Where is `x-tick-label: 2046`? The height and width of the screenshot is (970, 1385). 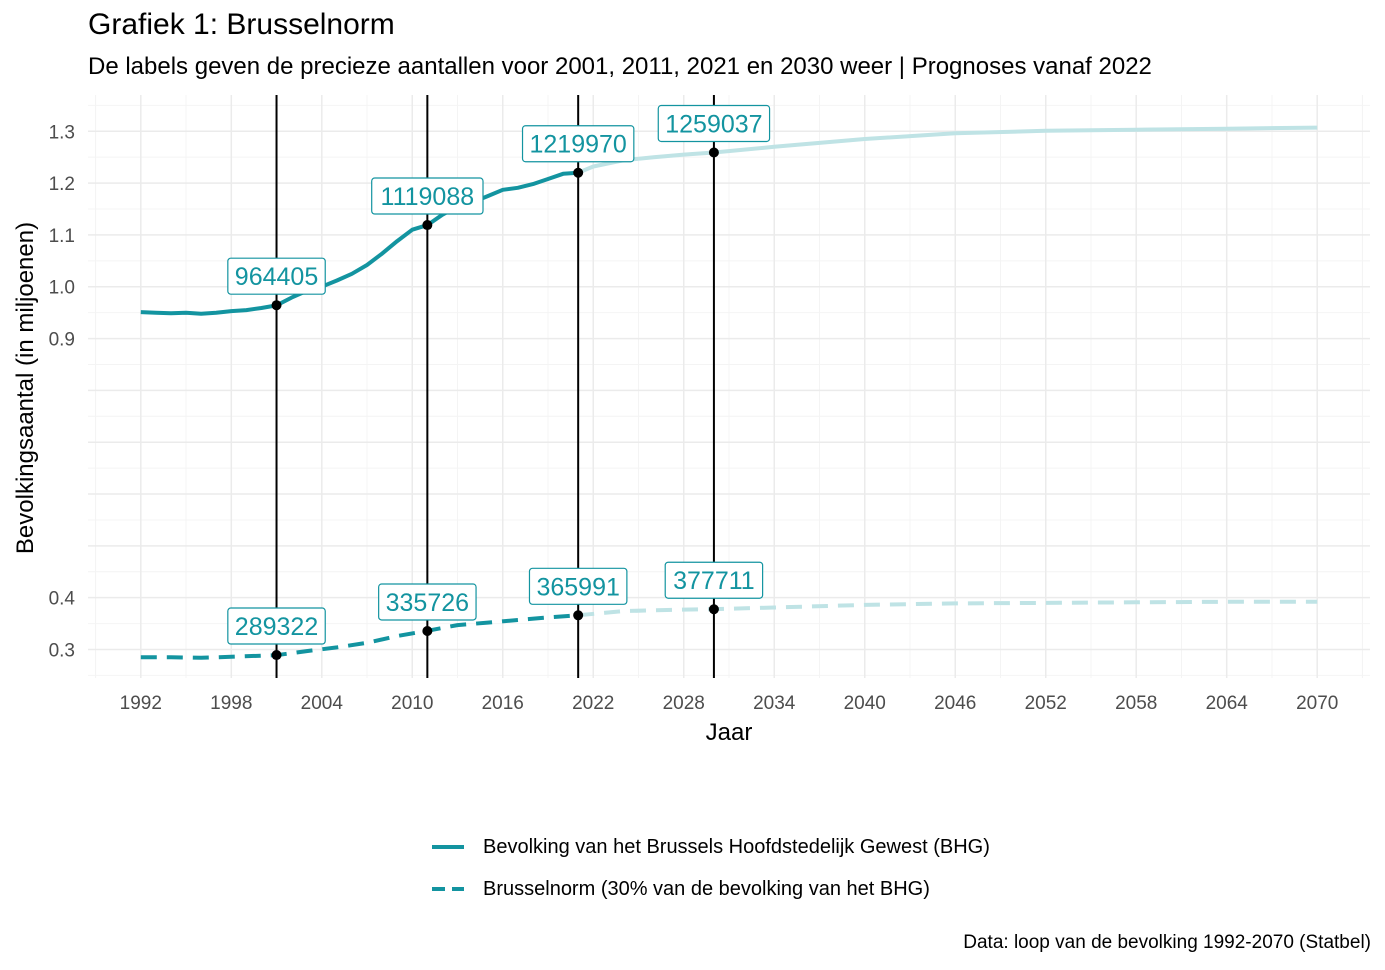 x-tick-label: 2046 is located at coordinates (955, 703).